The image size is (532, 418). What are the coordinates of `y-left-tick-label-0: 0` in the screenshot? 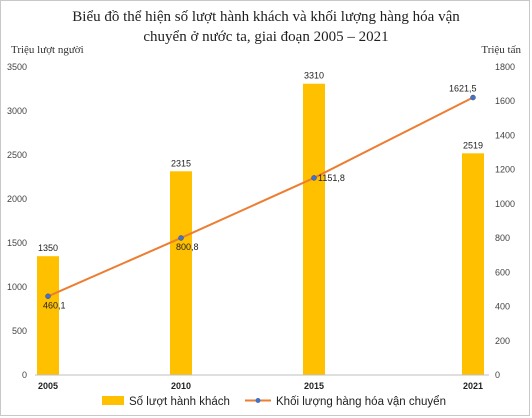 It's located at (24, 375).